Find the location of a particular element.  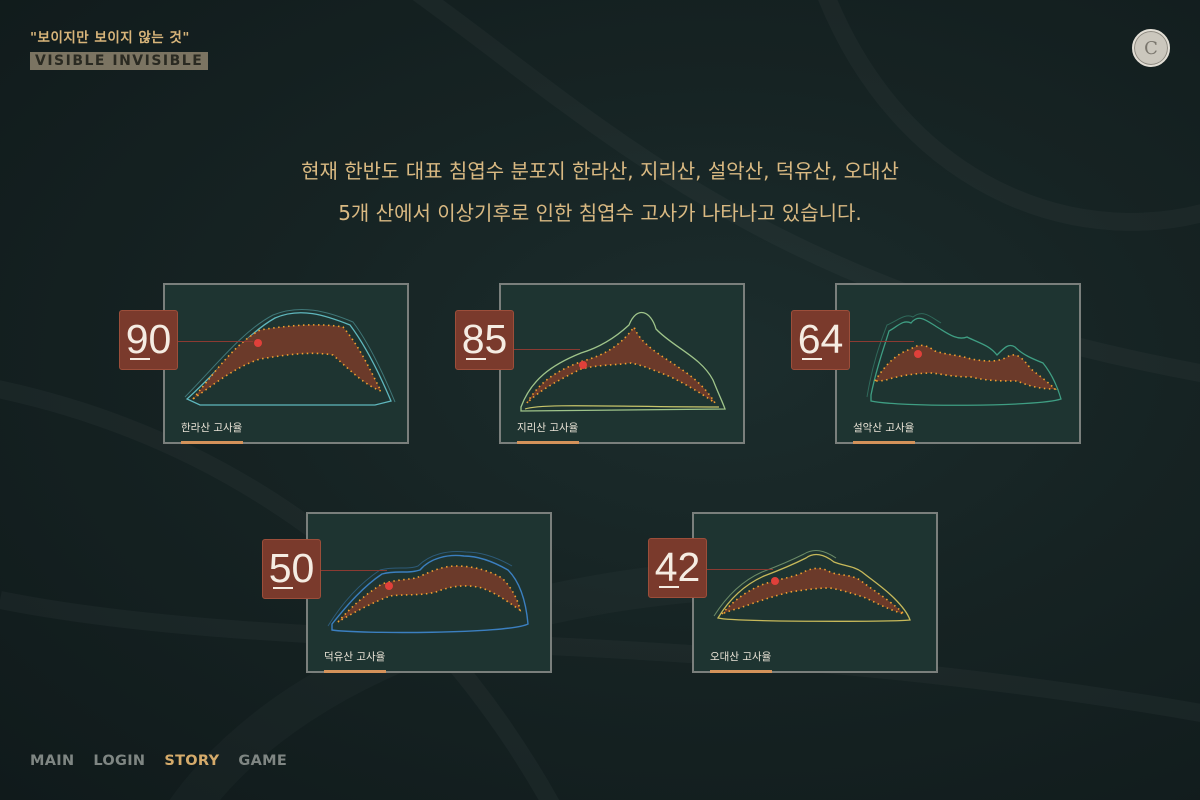

brand-english-title: VISIBLE INVISIBLE is located at coordinates (119, 61).